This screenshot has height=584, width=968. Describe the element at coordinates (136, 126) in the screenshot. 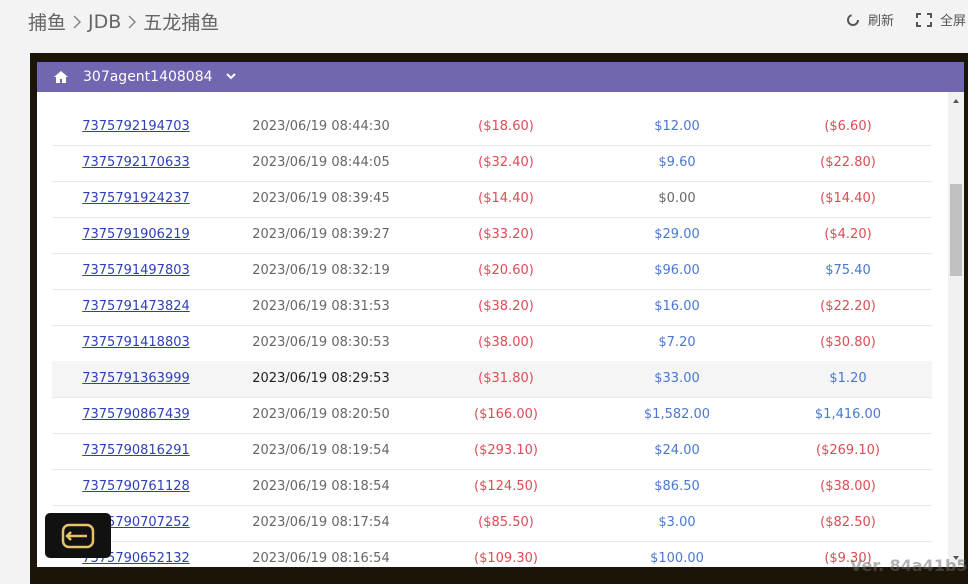

I see `round-id-link: 7375792194703` at that location.